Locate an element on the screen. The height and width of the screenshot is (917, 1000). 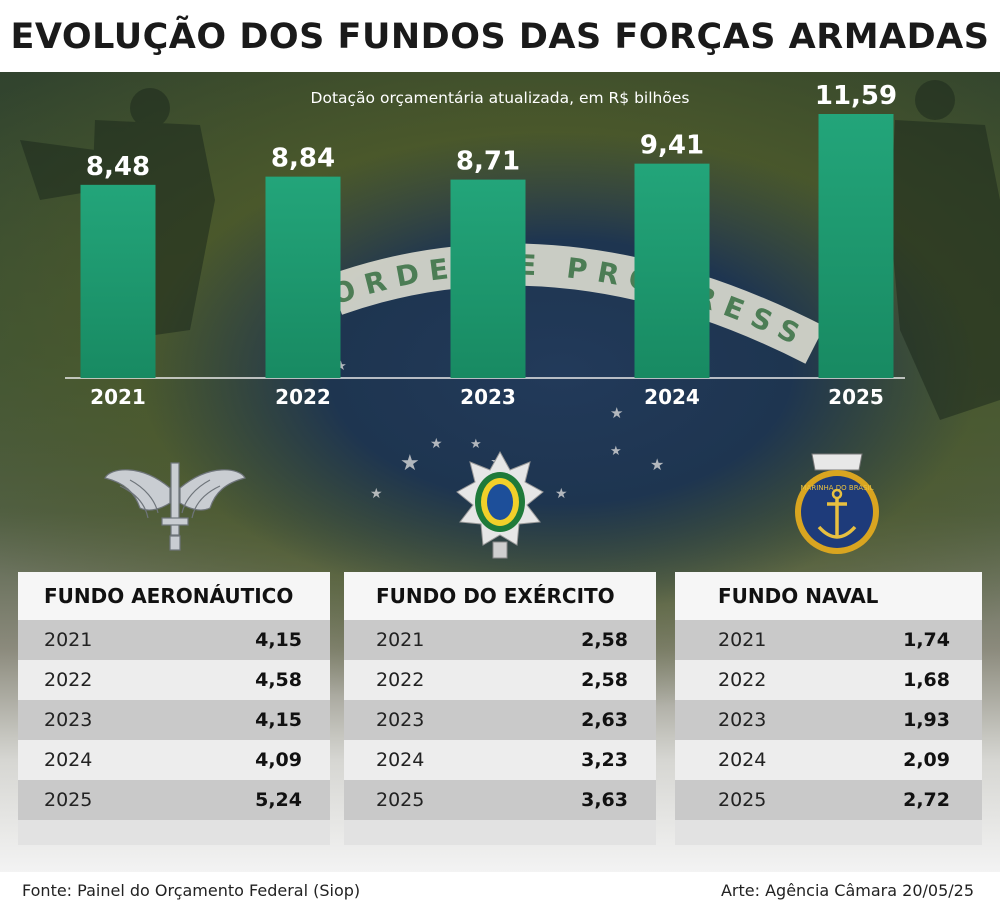
x-tick-label-2021: 2021 is located at coordinates (118, 397).